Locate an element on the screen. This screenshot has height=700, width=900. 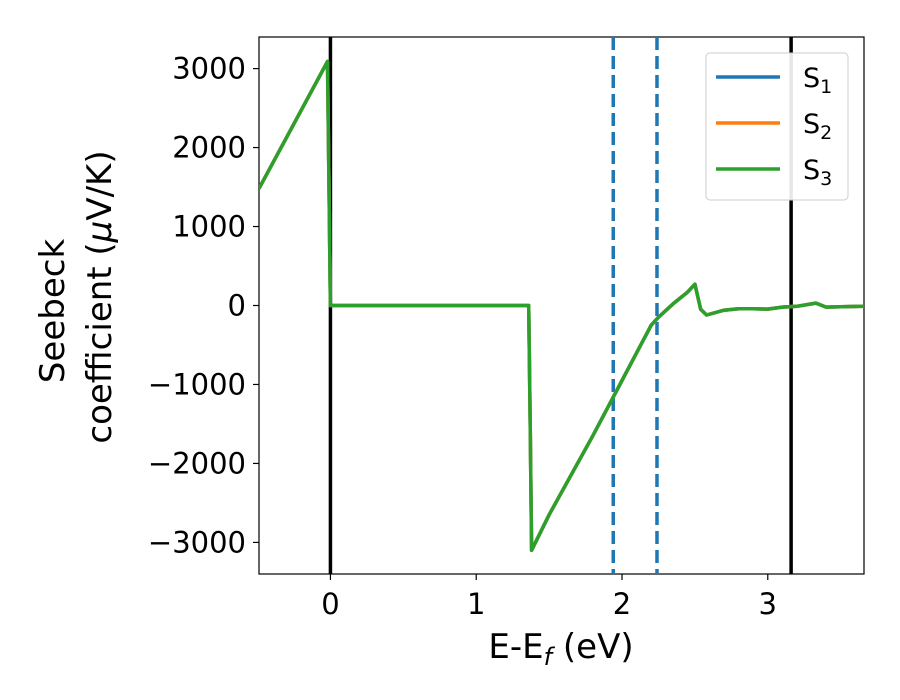
y-axis-title: Seebeck coefficient (μV/K) is located at coordinates (76, 296).